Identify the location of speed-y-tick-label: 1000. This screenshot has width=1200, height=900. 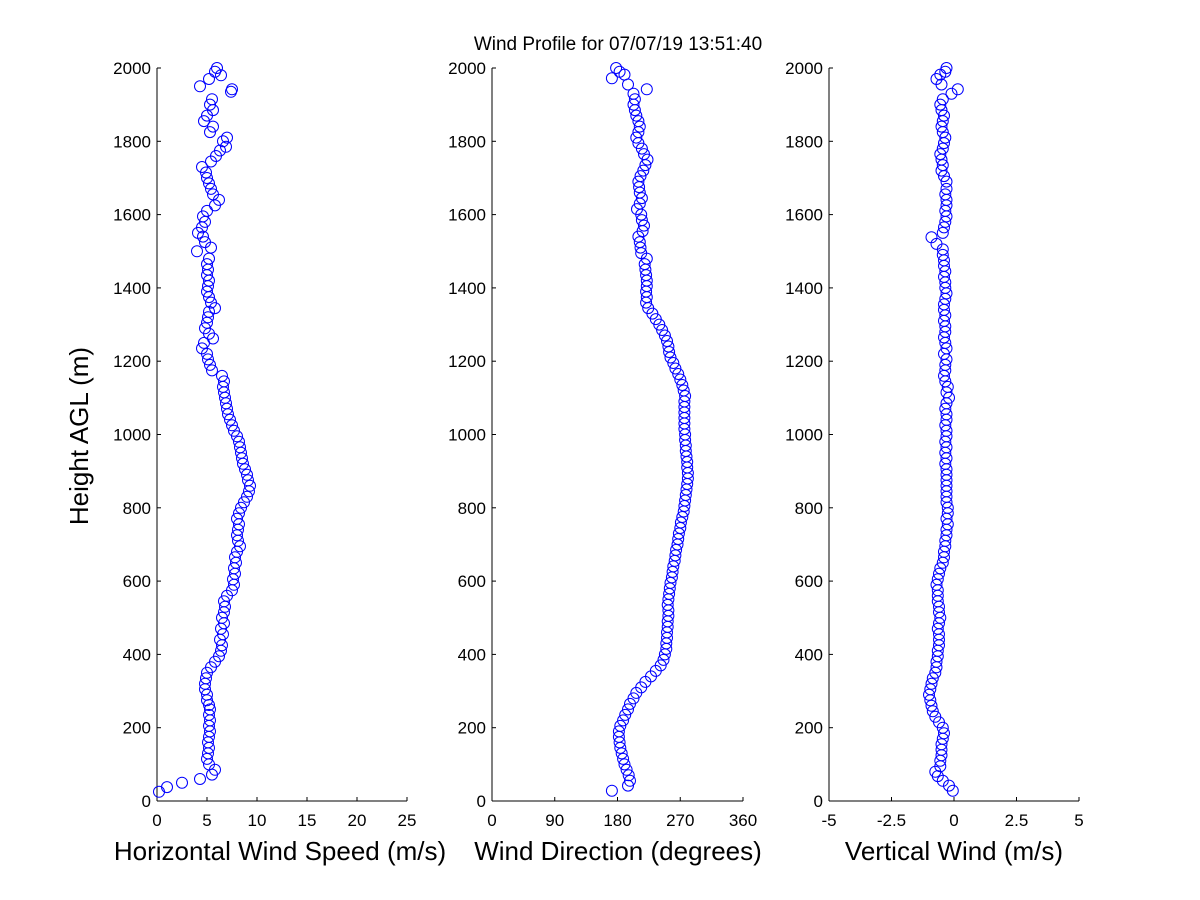
(132, 435).